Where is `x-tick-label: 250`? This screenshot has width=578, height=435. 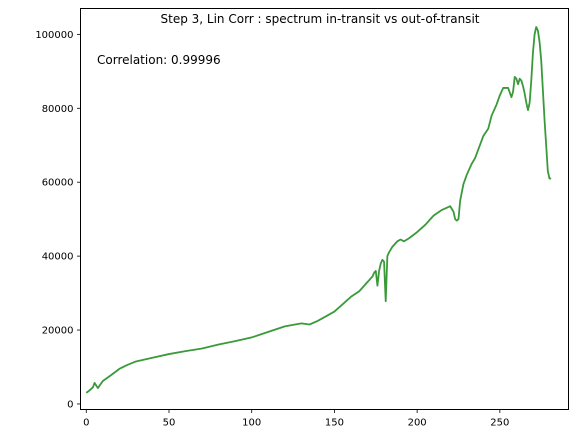 x-tick-label: 250 is located at coordinates (499, 423).